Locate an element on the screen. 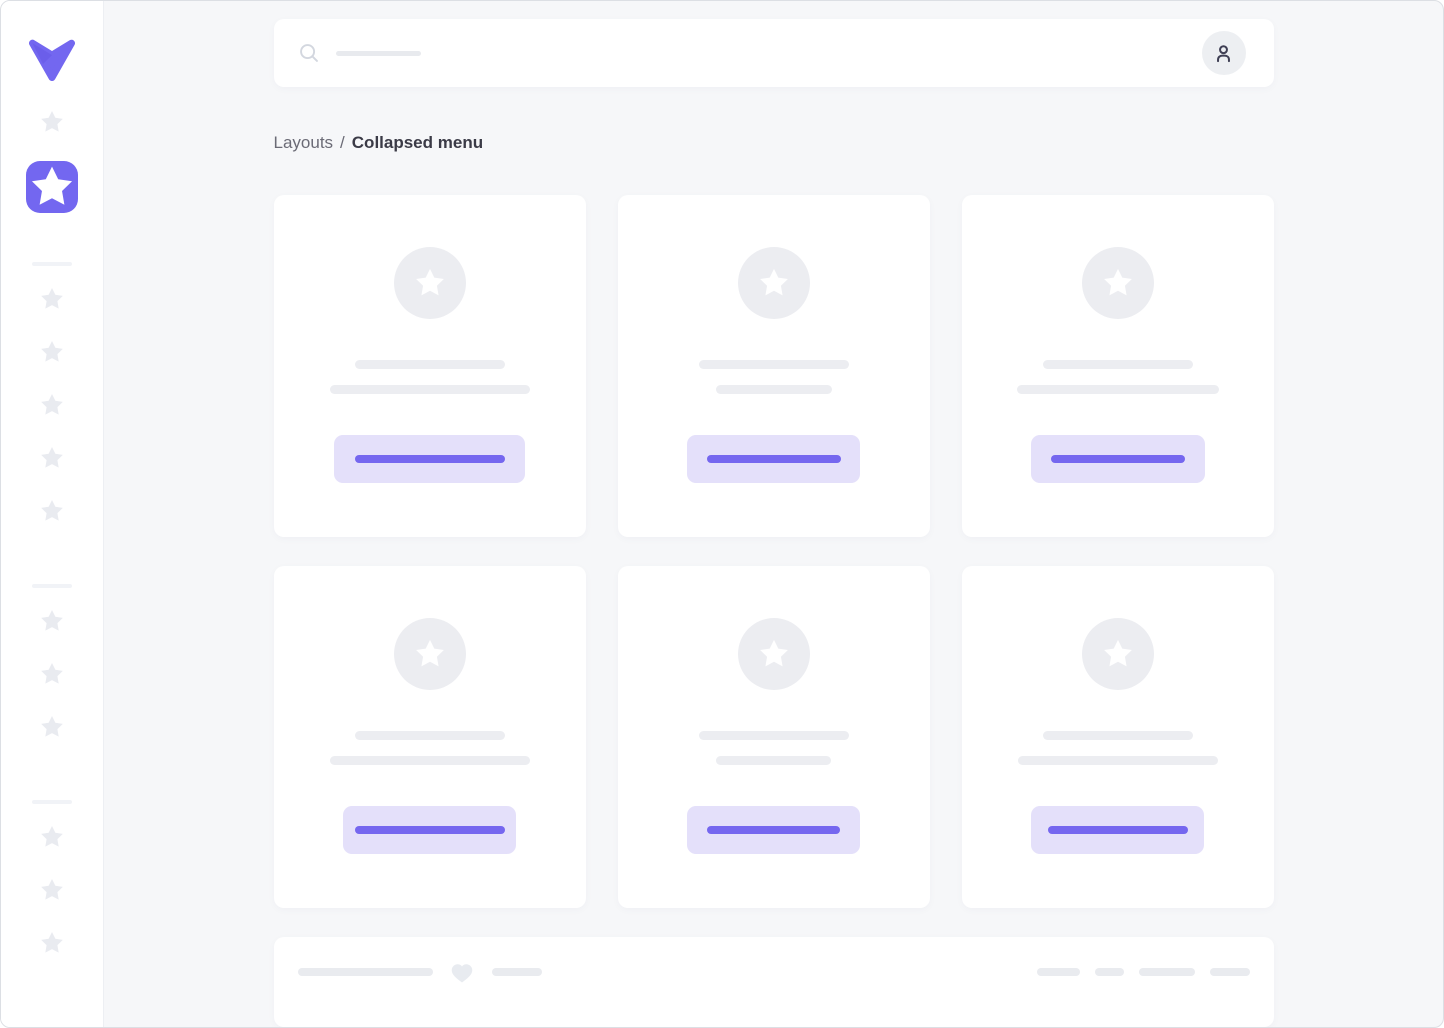 Image resolution: width=1444 pixels, height=1028 pixels. search-placeholder-line is located at coordinates (378, 53).